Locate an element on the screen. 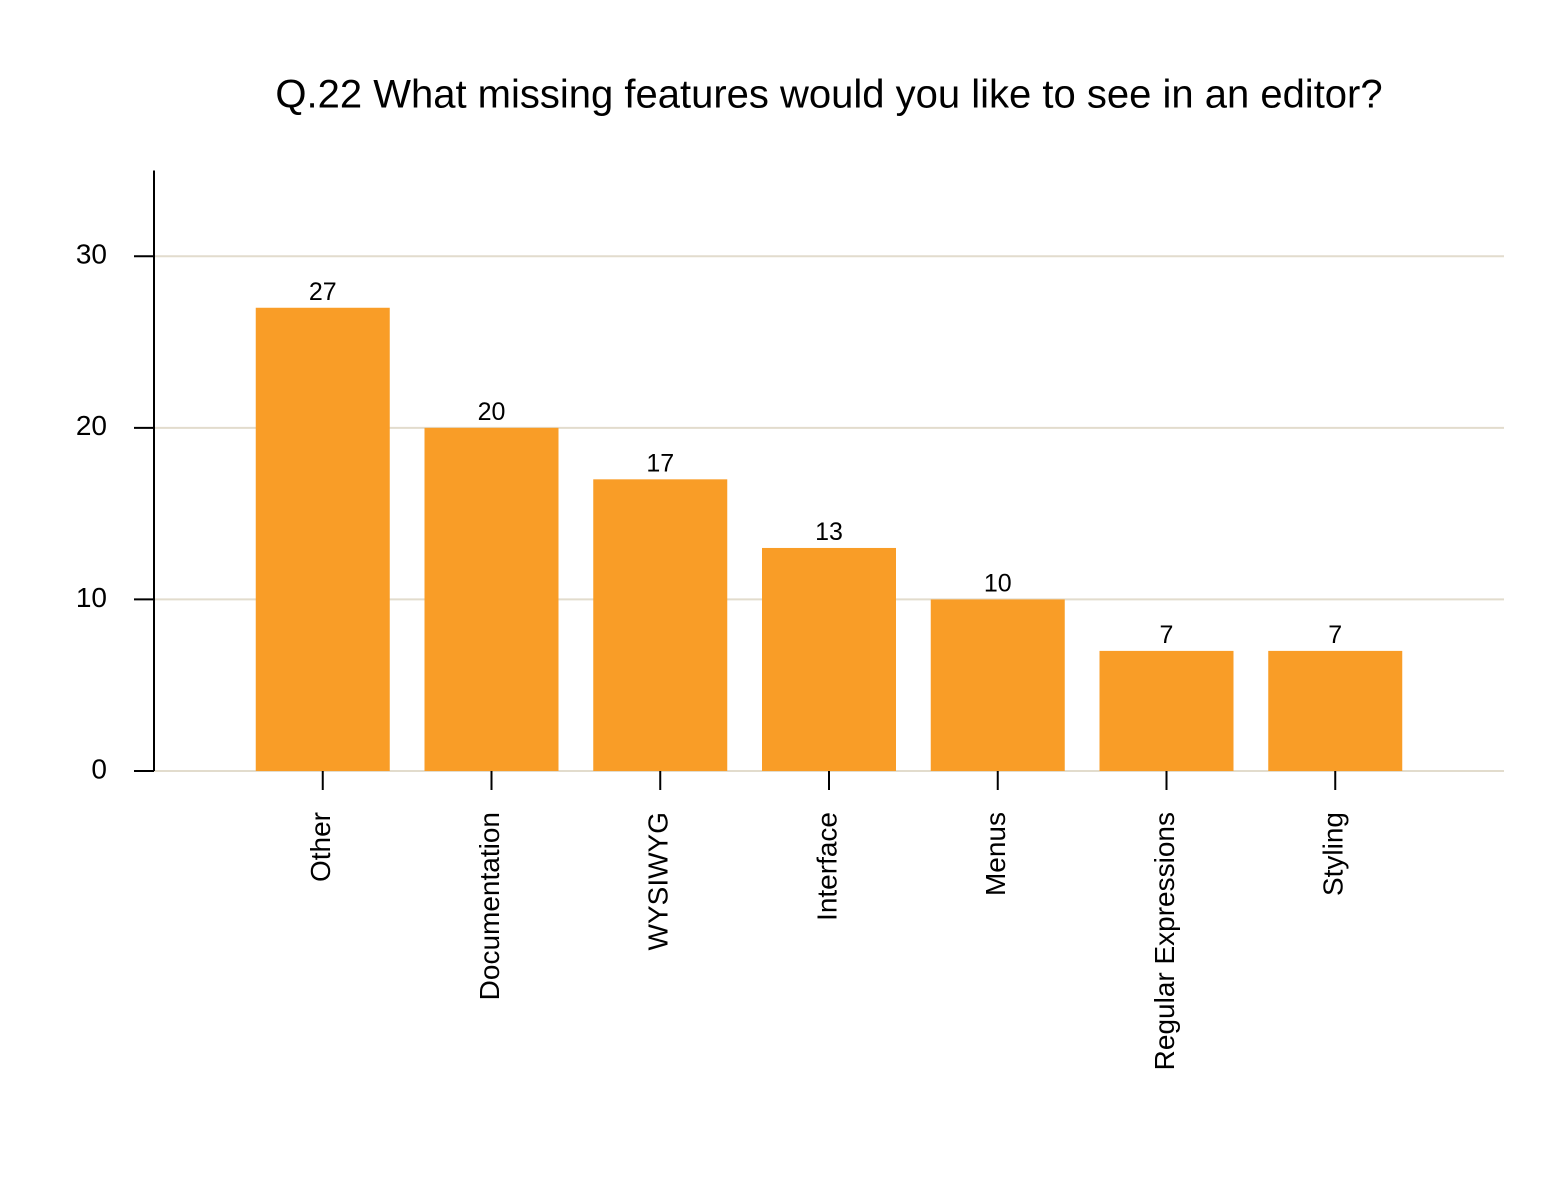  x-tick-label: Styling is located at coordinates (1333, 854).